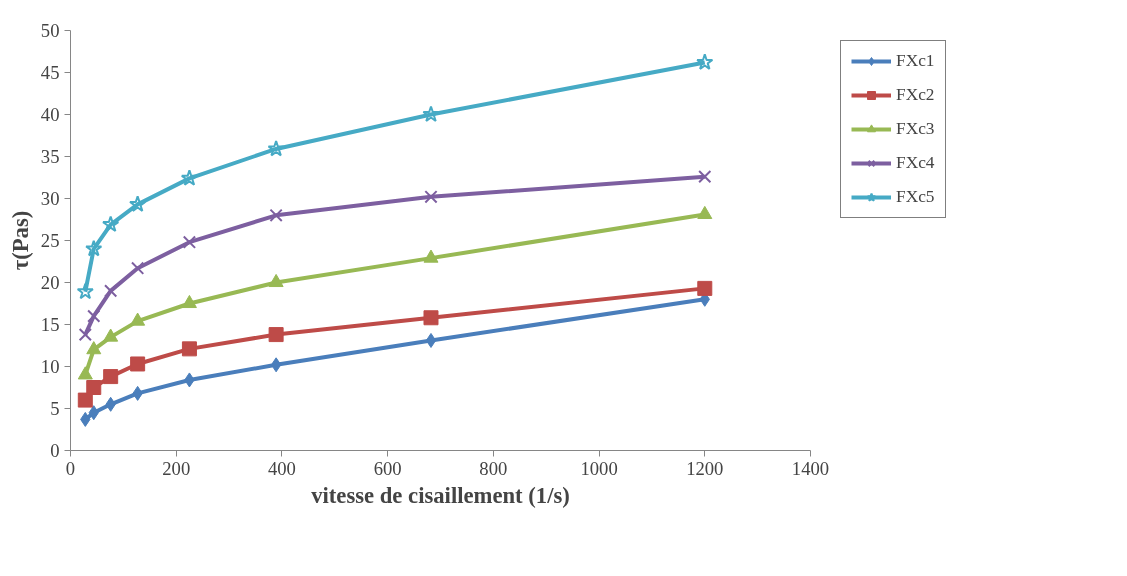 Image resolution: width=1127 pixels, height=576 pixels. What do you see at coordinates (915, 197) in the screenshot?
I see `legend-label: FXc5` at bounding box center [915, 197].